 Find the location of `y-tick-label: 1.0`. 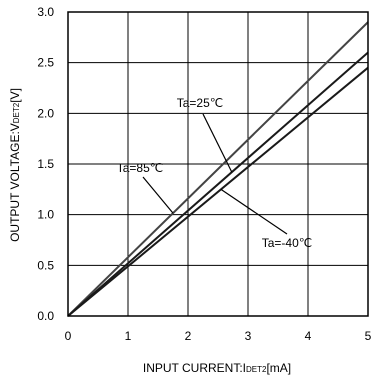

y-tick-label: 1.0 is located at coordinates (45, 215).